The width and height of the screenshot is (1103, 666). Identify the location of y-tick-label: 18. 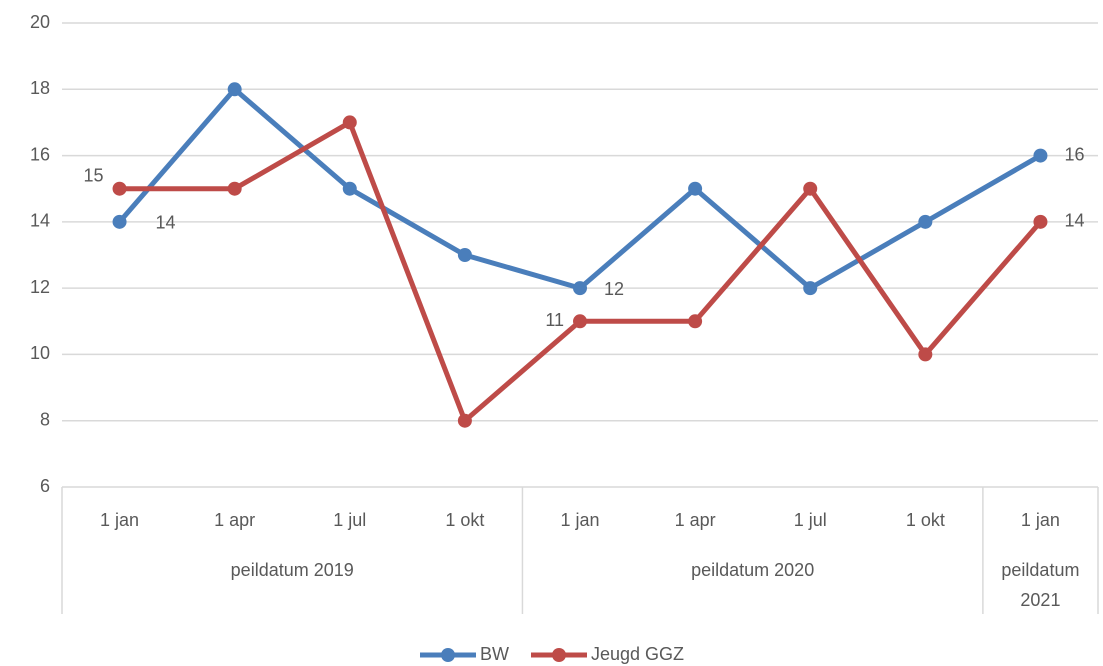
(40, 88).